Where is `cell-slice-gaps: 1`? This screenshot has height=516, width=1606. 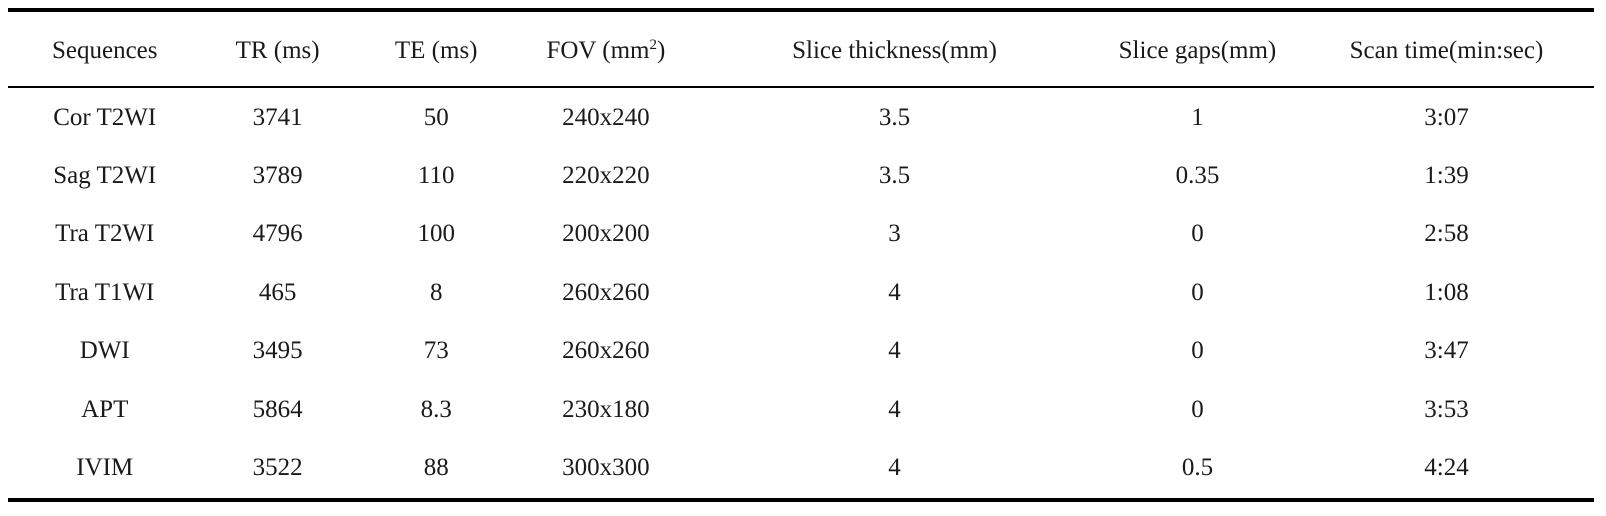
cell-slice-gaps: 1 is located at coordinates (1197, 118).